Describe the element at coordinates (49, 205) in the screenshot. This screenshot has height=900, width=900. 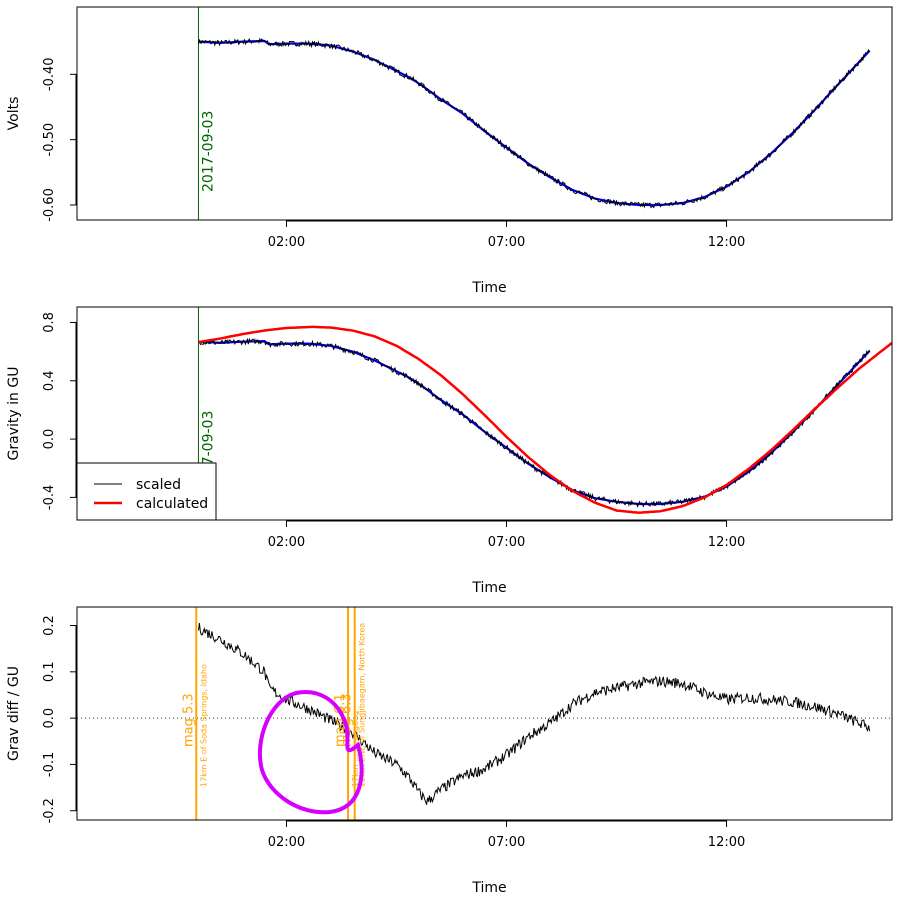
I see `y-tick-label: -0.60` at that location.